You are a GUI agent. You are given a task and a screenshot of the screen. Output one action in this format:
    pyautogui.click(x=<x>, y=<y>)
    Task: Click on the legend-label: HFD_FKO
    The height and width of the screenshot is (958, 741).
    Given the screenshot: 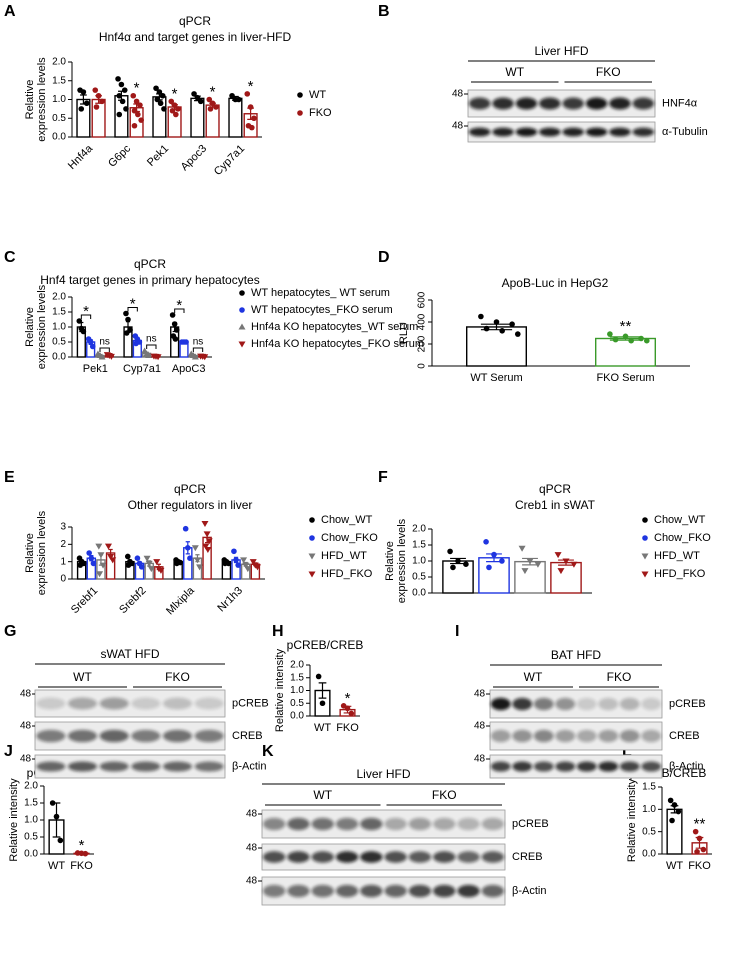 What is the action you would take?
    pyautogui.click(x=347, y=574)
    